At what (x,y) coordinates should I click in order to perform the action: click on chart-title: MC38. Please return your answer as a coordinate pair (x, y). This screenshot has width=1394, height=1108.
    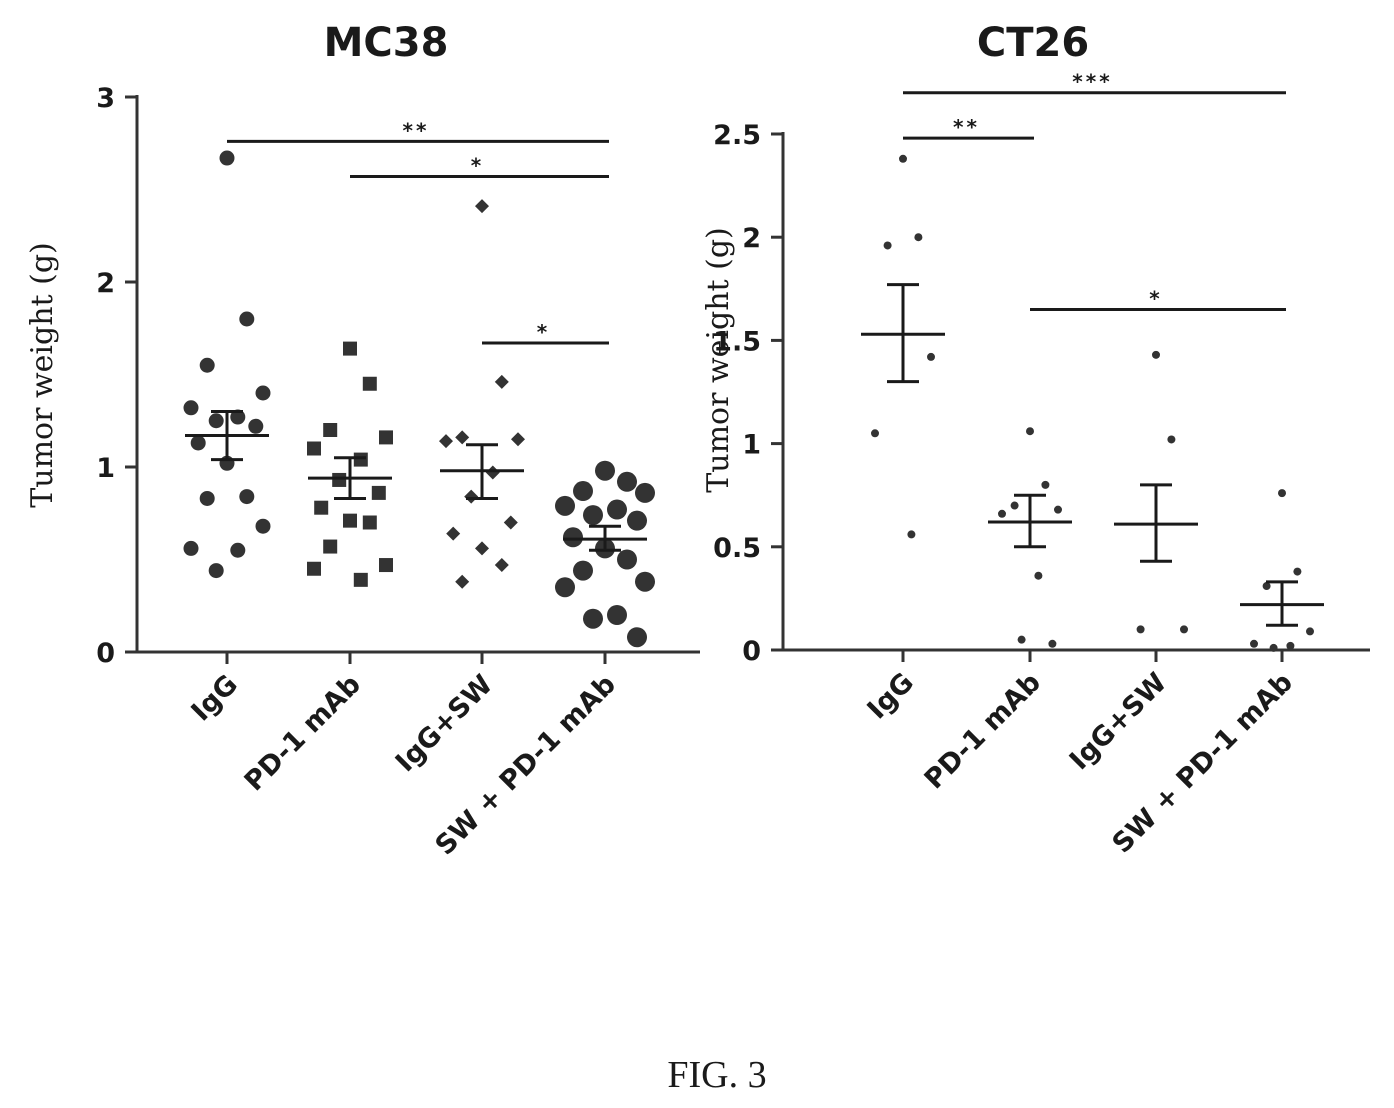
    Looking at the image, I should click on (386, 43).